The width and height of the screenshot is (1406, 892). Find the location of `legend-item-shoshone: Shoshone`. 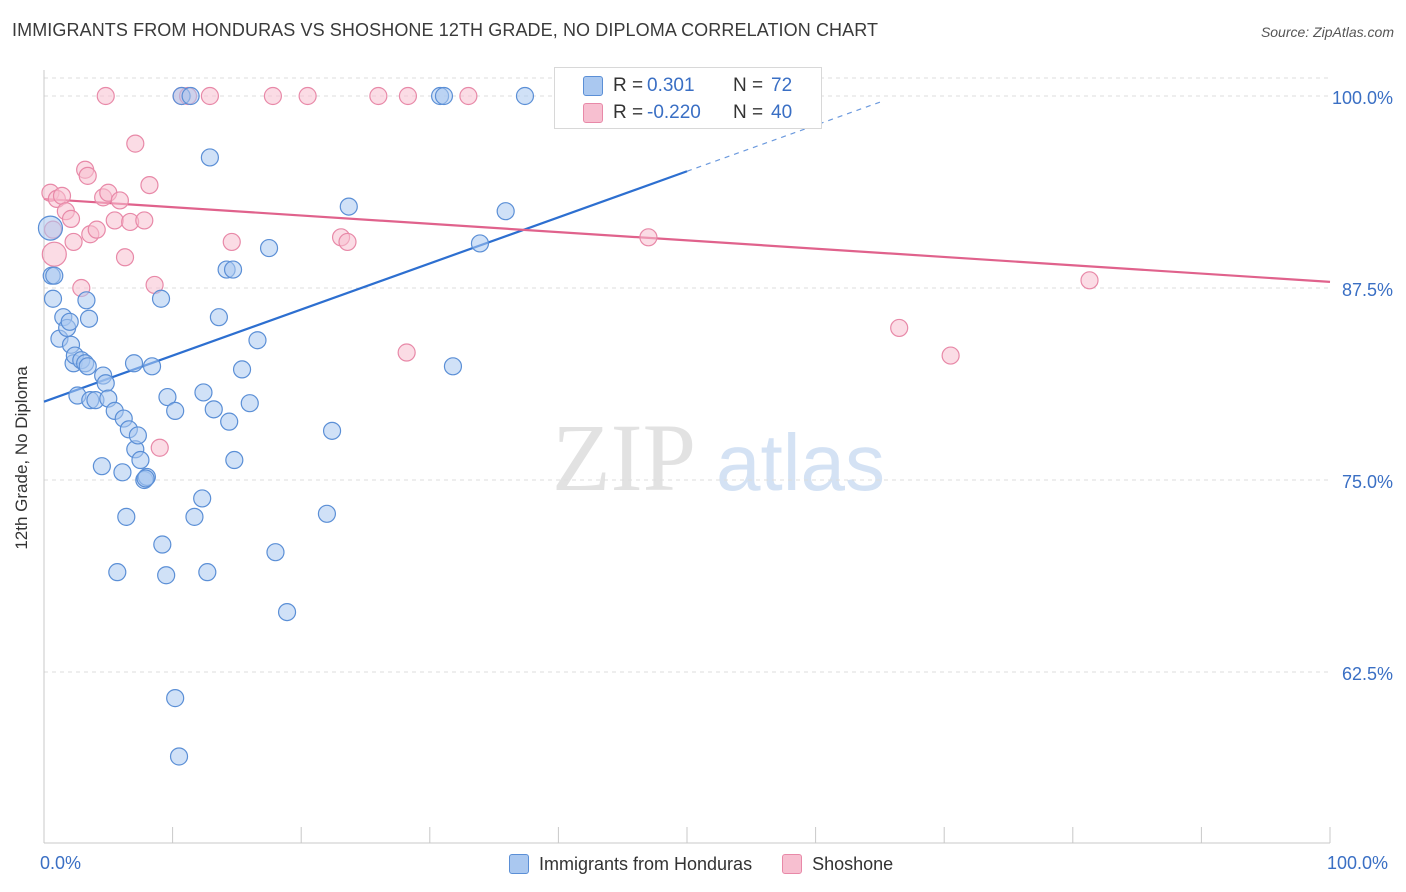

legend-item-shoshone: Shoshone is located at coordinates (837, 864).